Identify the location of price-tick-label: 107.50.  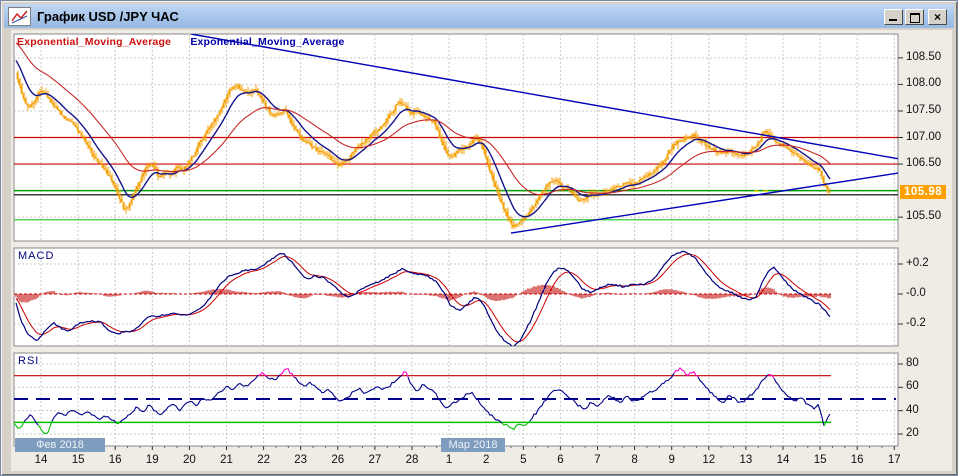
(924, 109).